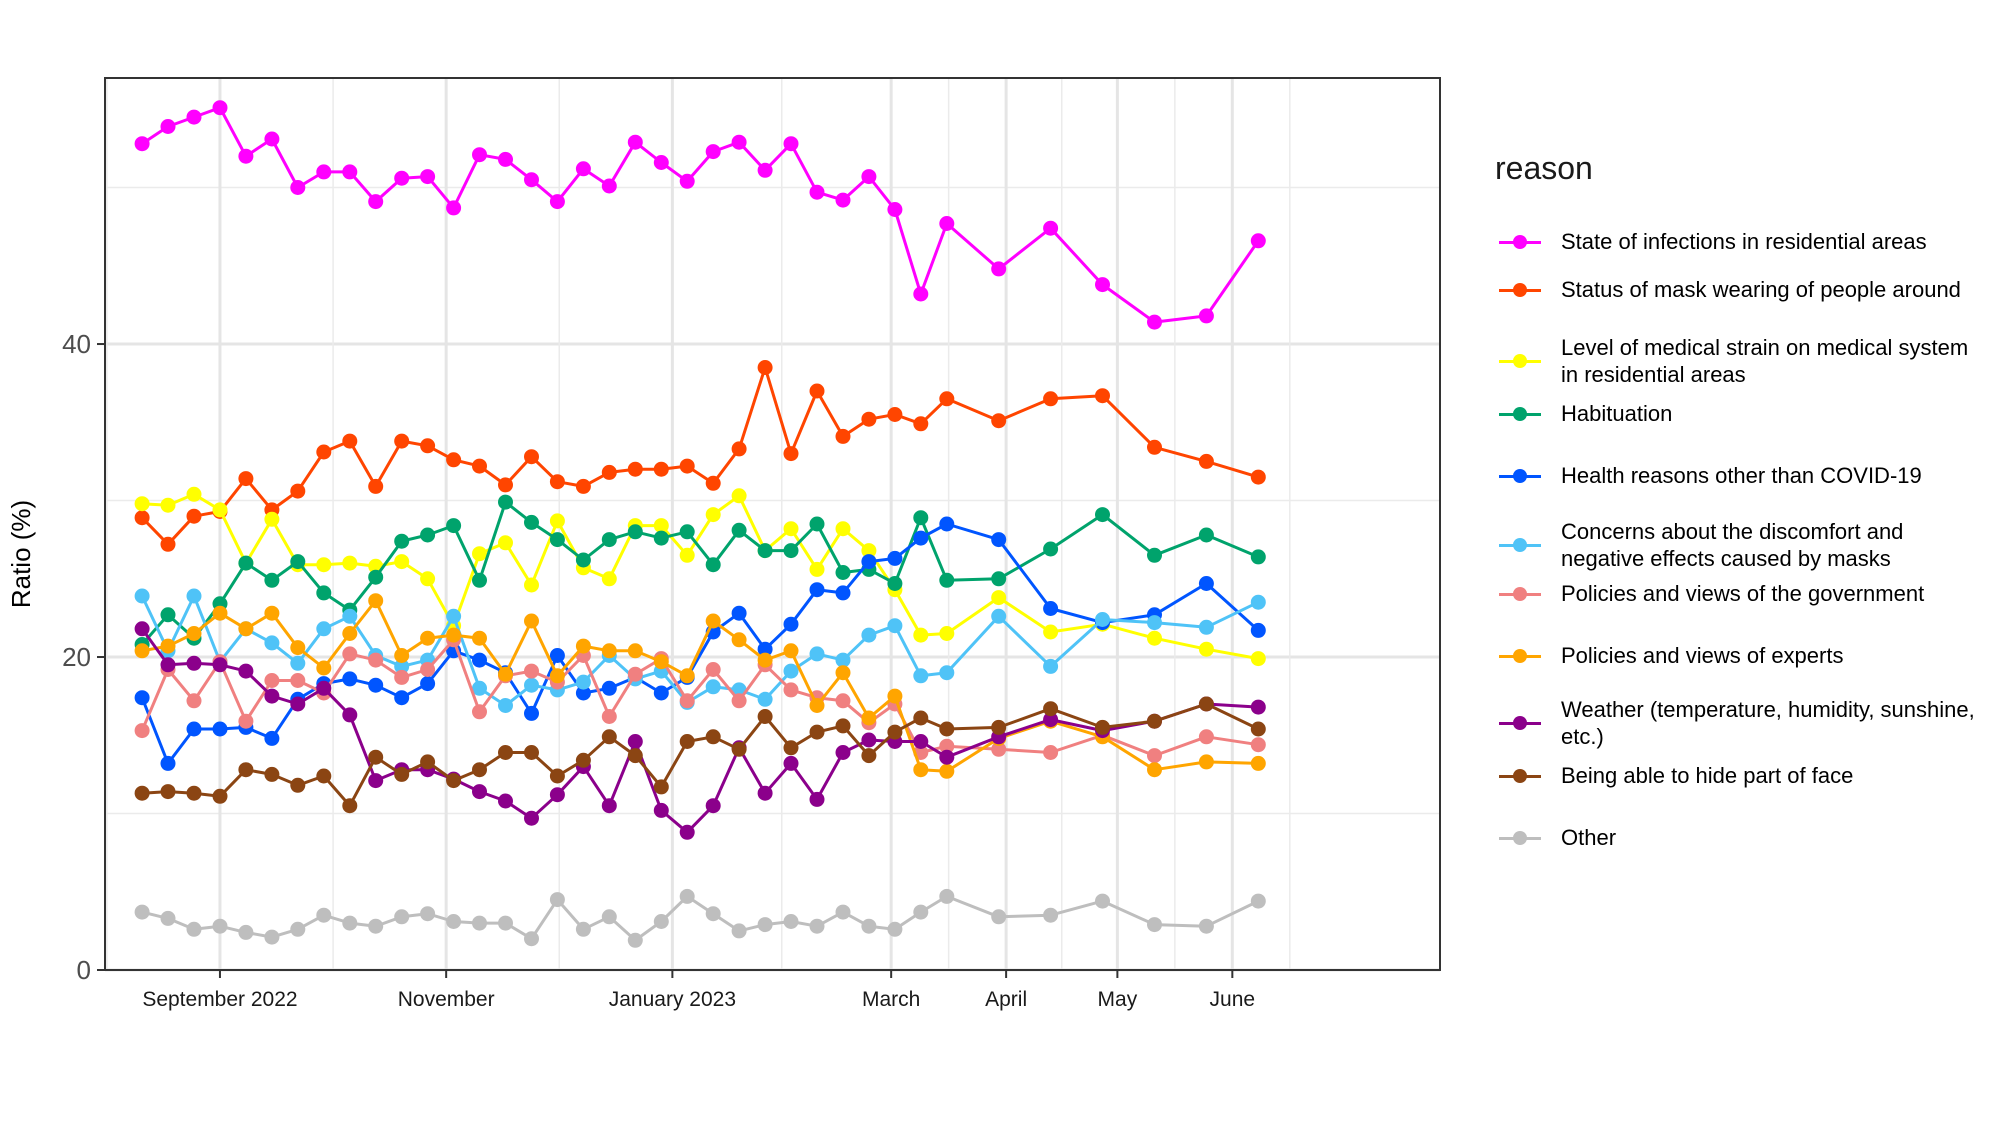 This screenshot has width=2000, height=1125. I want to click on x-tick-label: September 2022, so click(219, 999).